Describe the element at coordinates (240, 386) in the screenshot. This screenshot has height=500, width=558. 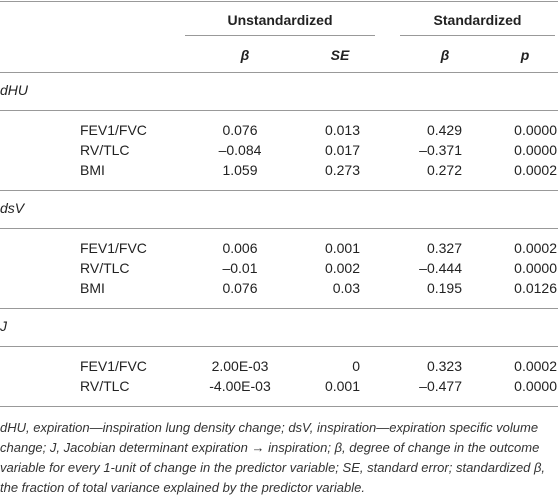
I see `cell: -4.00E-03` at that location.